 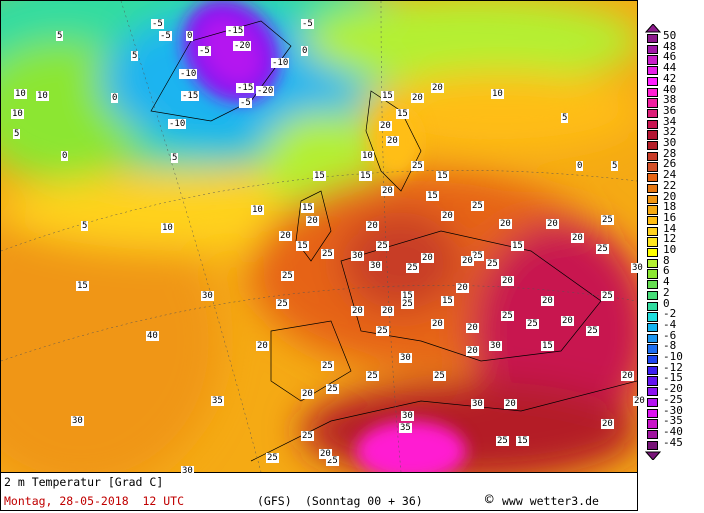 What do you see at coordinates (673, 80) in the screenshot?
I see `legend-row: 42` at bounding box center [673, 80].